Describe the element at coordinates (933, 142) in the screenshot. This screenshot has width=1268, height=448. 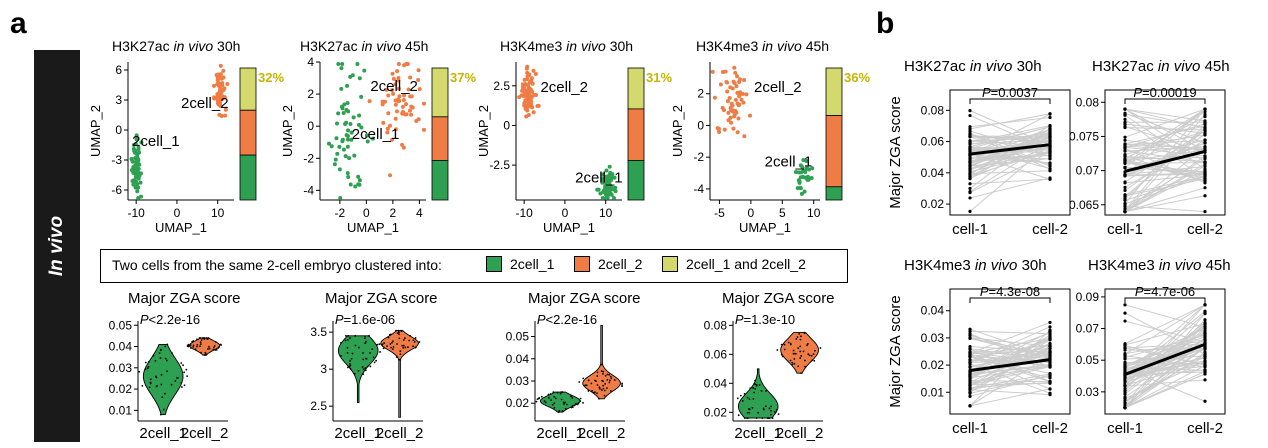
I see `pair1-ytick-label-2: 0.06` at that location.